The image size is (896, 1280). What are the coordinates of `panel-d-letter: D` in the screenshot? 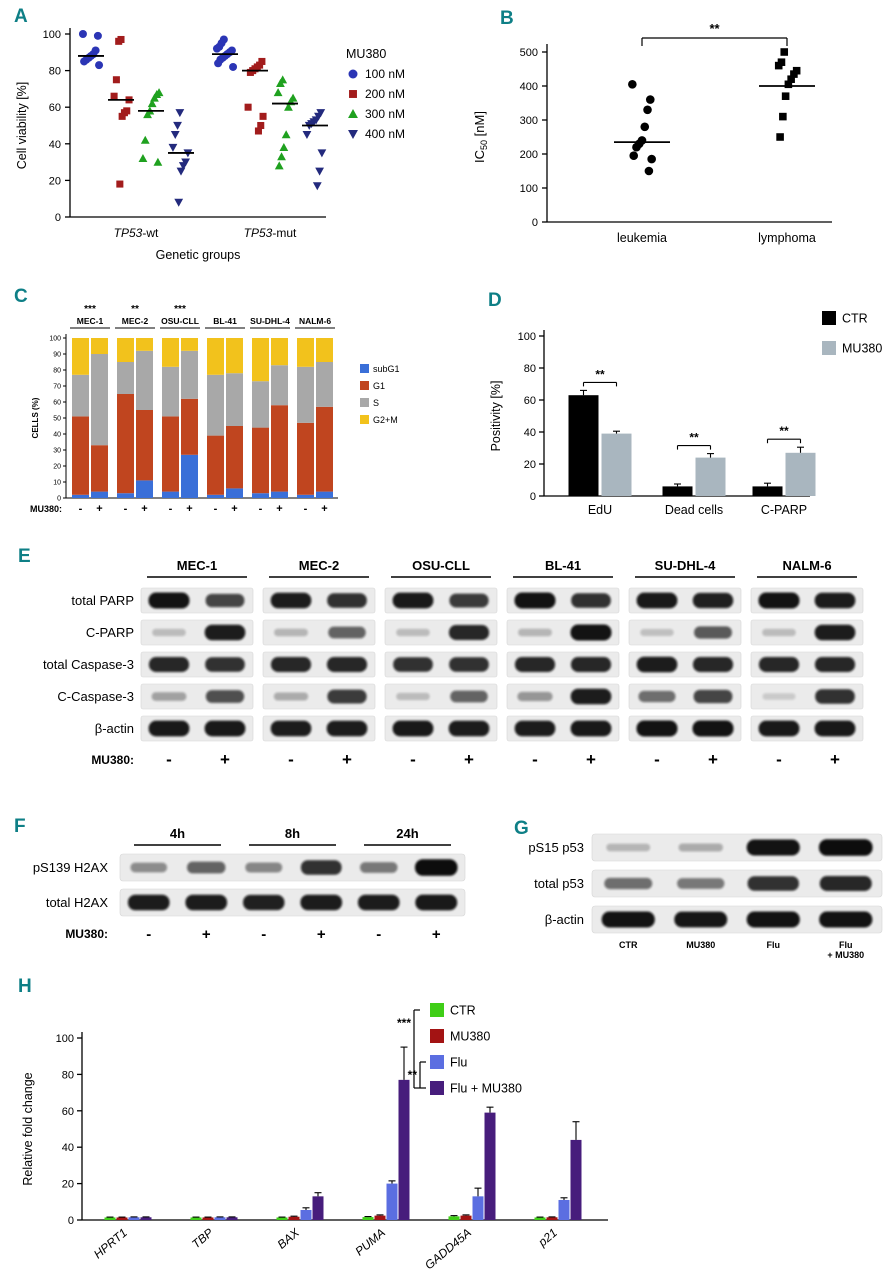 It's located at (495, 300).